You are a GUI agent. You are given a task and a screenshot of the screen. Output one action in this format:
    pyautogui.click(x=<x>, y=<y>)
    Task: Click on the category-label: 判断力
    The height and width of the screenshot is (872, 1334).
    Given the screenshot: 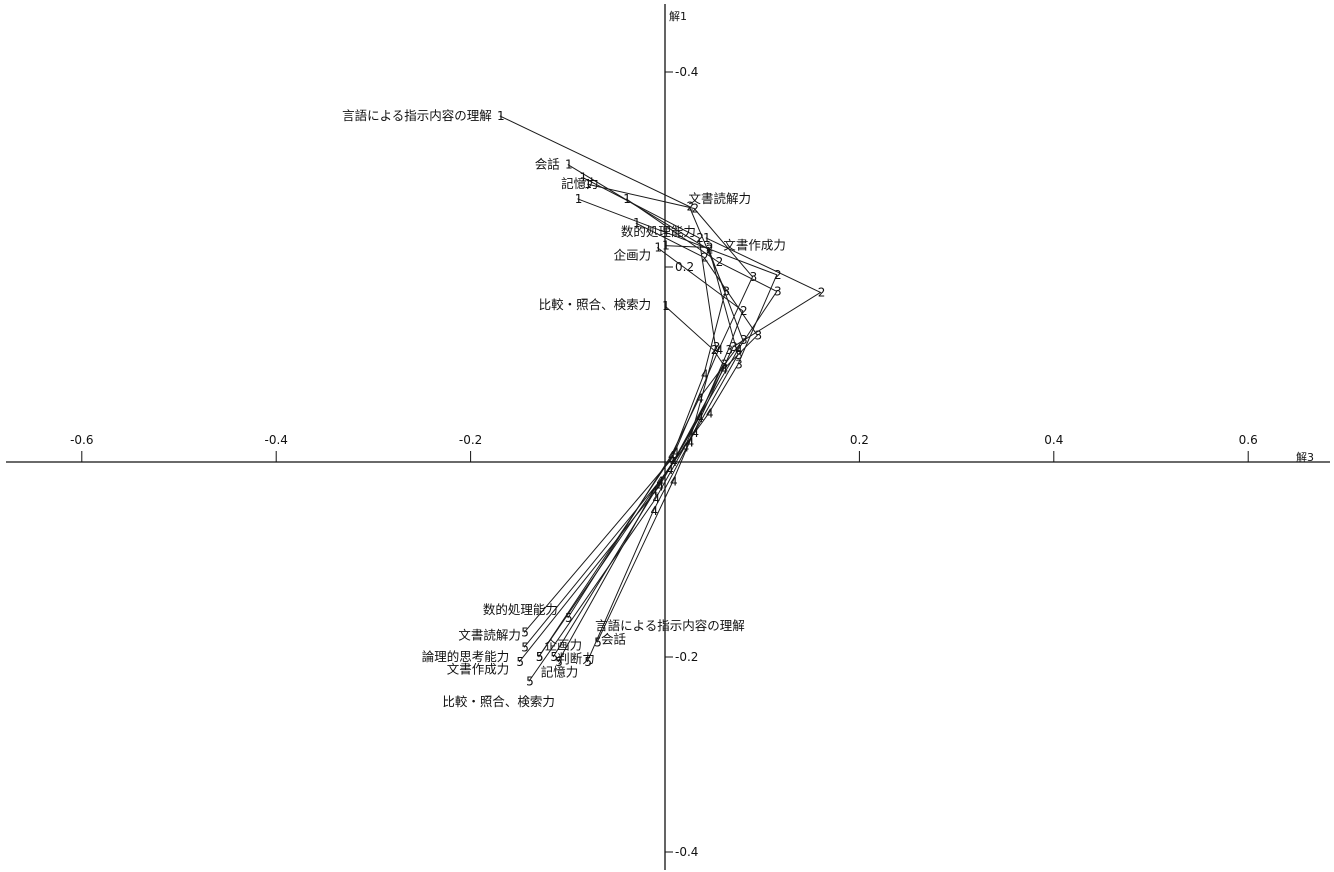 What is the action you would take?
    pyautogui.click(x=576, y=658)
    